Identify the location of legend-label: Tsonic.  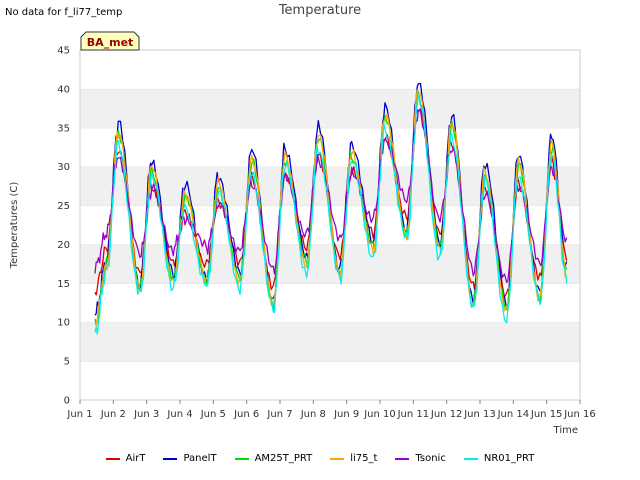
(430, 458).